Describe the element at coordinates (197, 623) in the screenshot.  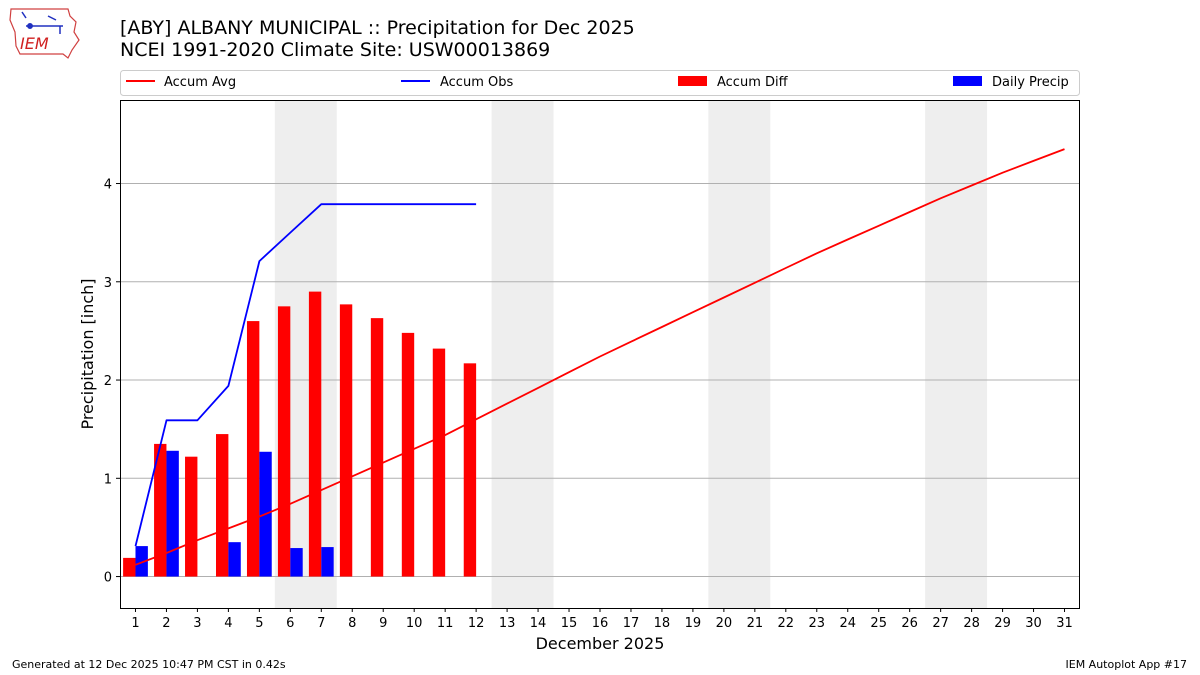
I see `x-tick-label-3: 3` at that location.